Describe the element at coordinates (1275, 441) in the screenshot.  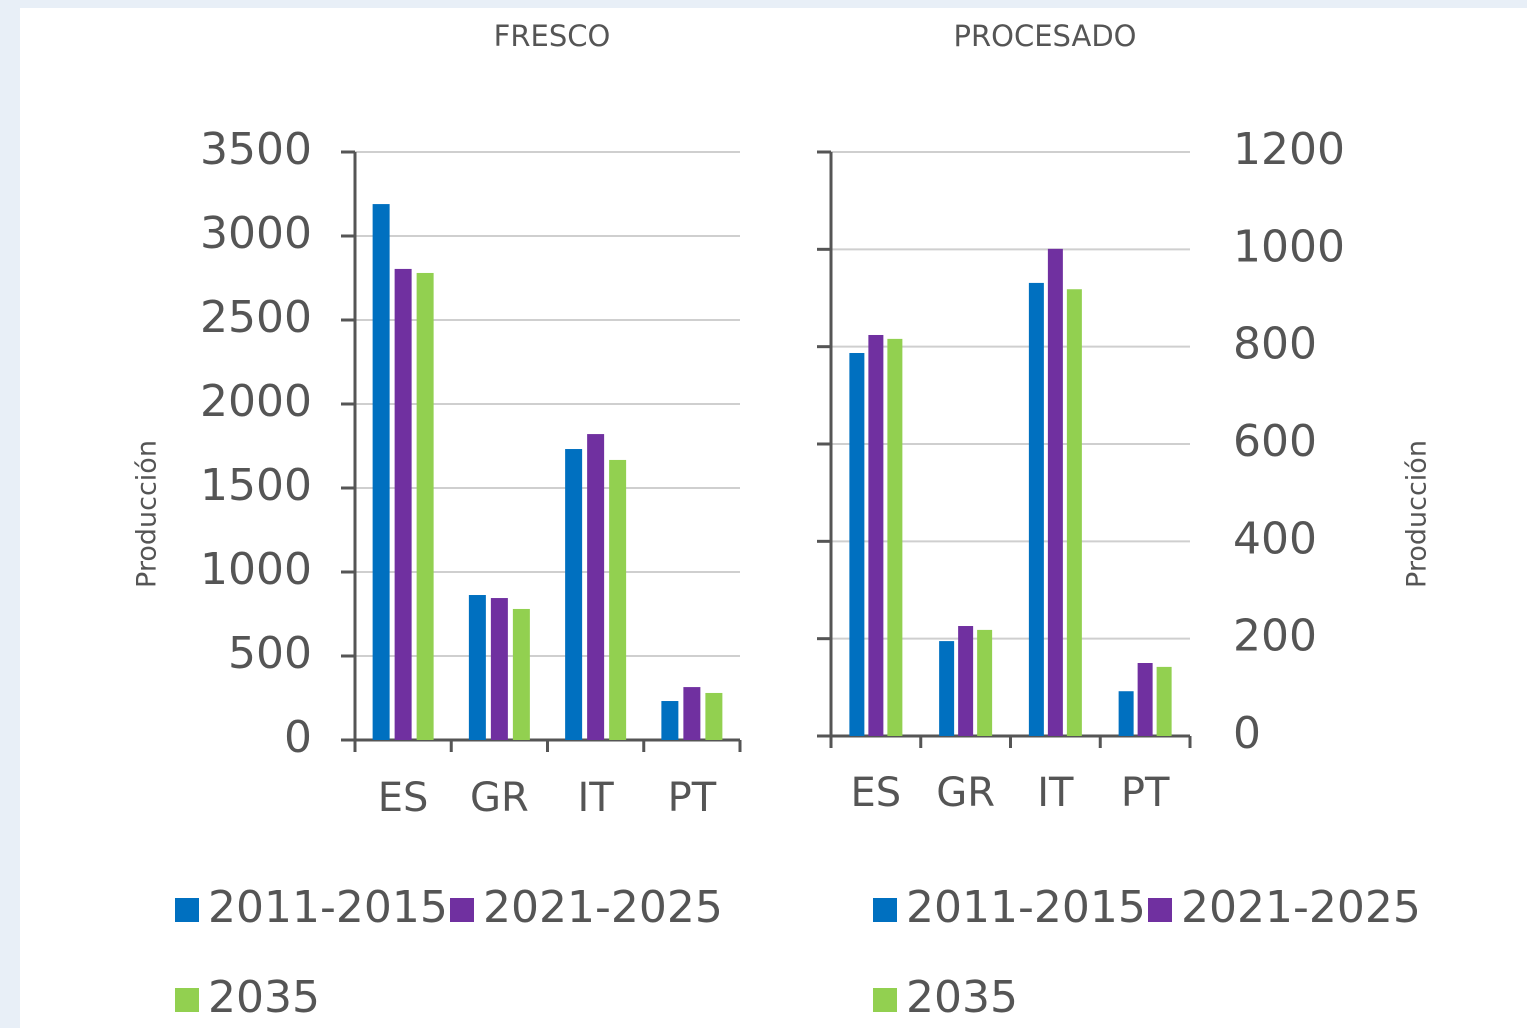
I see `y-tick-label: 600` at that location.